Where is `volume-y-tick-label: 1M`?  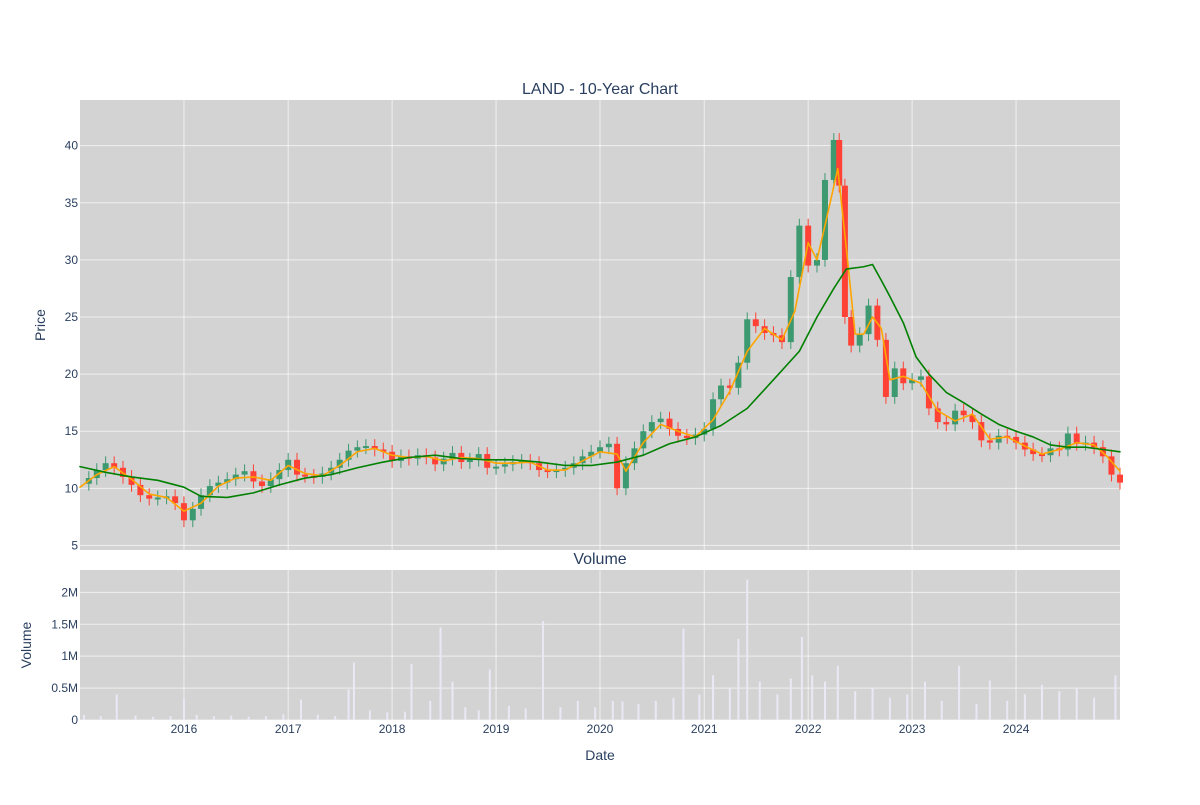 volume-y-tick-label: 1M is located at coordinates (69, 656).